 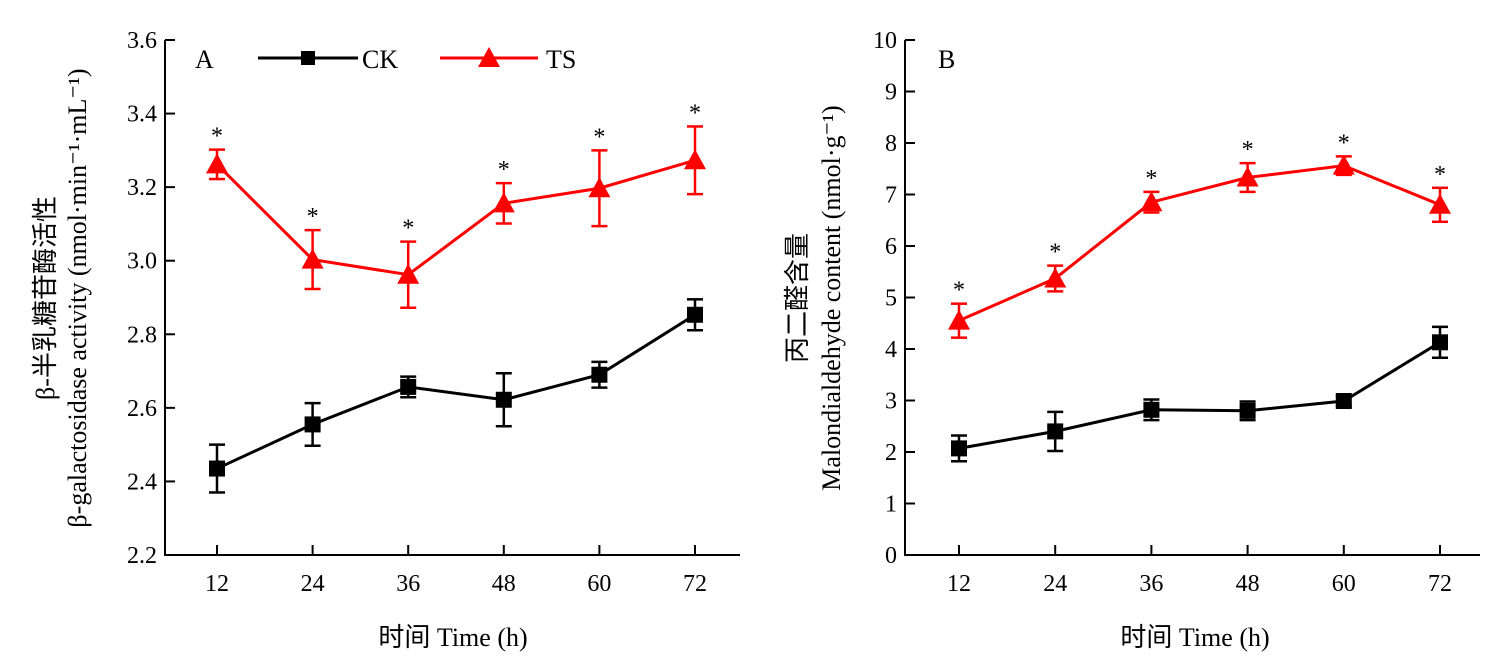 I want to click on panel-a-y-tick-label: 2.8, so click(x=142, y=335).